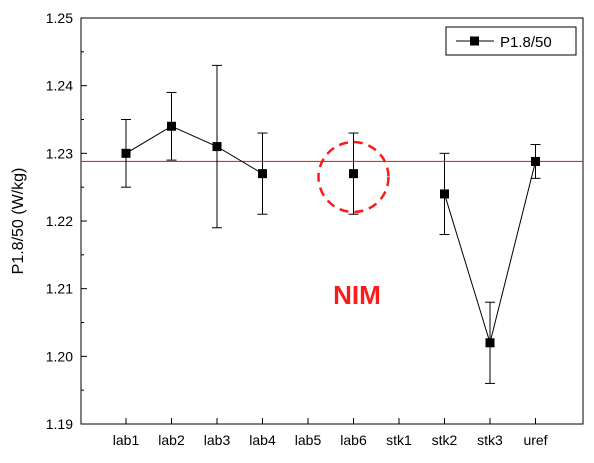 The height and width of the screenshot is (463, 594). Describe the element at coordinates (59, 18) in the screenshot. I see `y-tick-label: 1.25` at that location.